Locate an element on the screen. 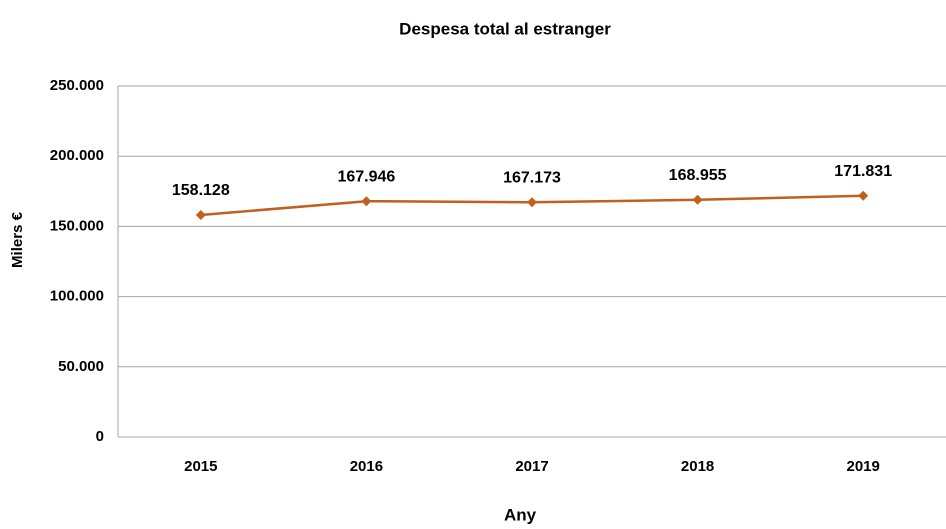  x-tick-label: 2017 is located at coordinates (531, 466).